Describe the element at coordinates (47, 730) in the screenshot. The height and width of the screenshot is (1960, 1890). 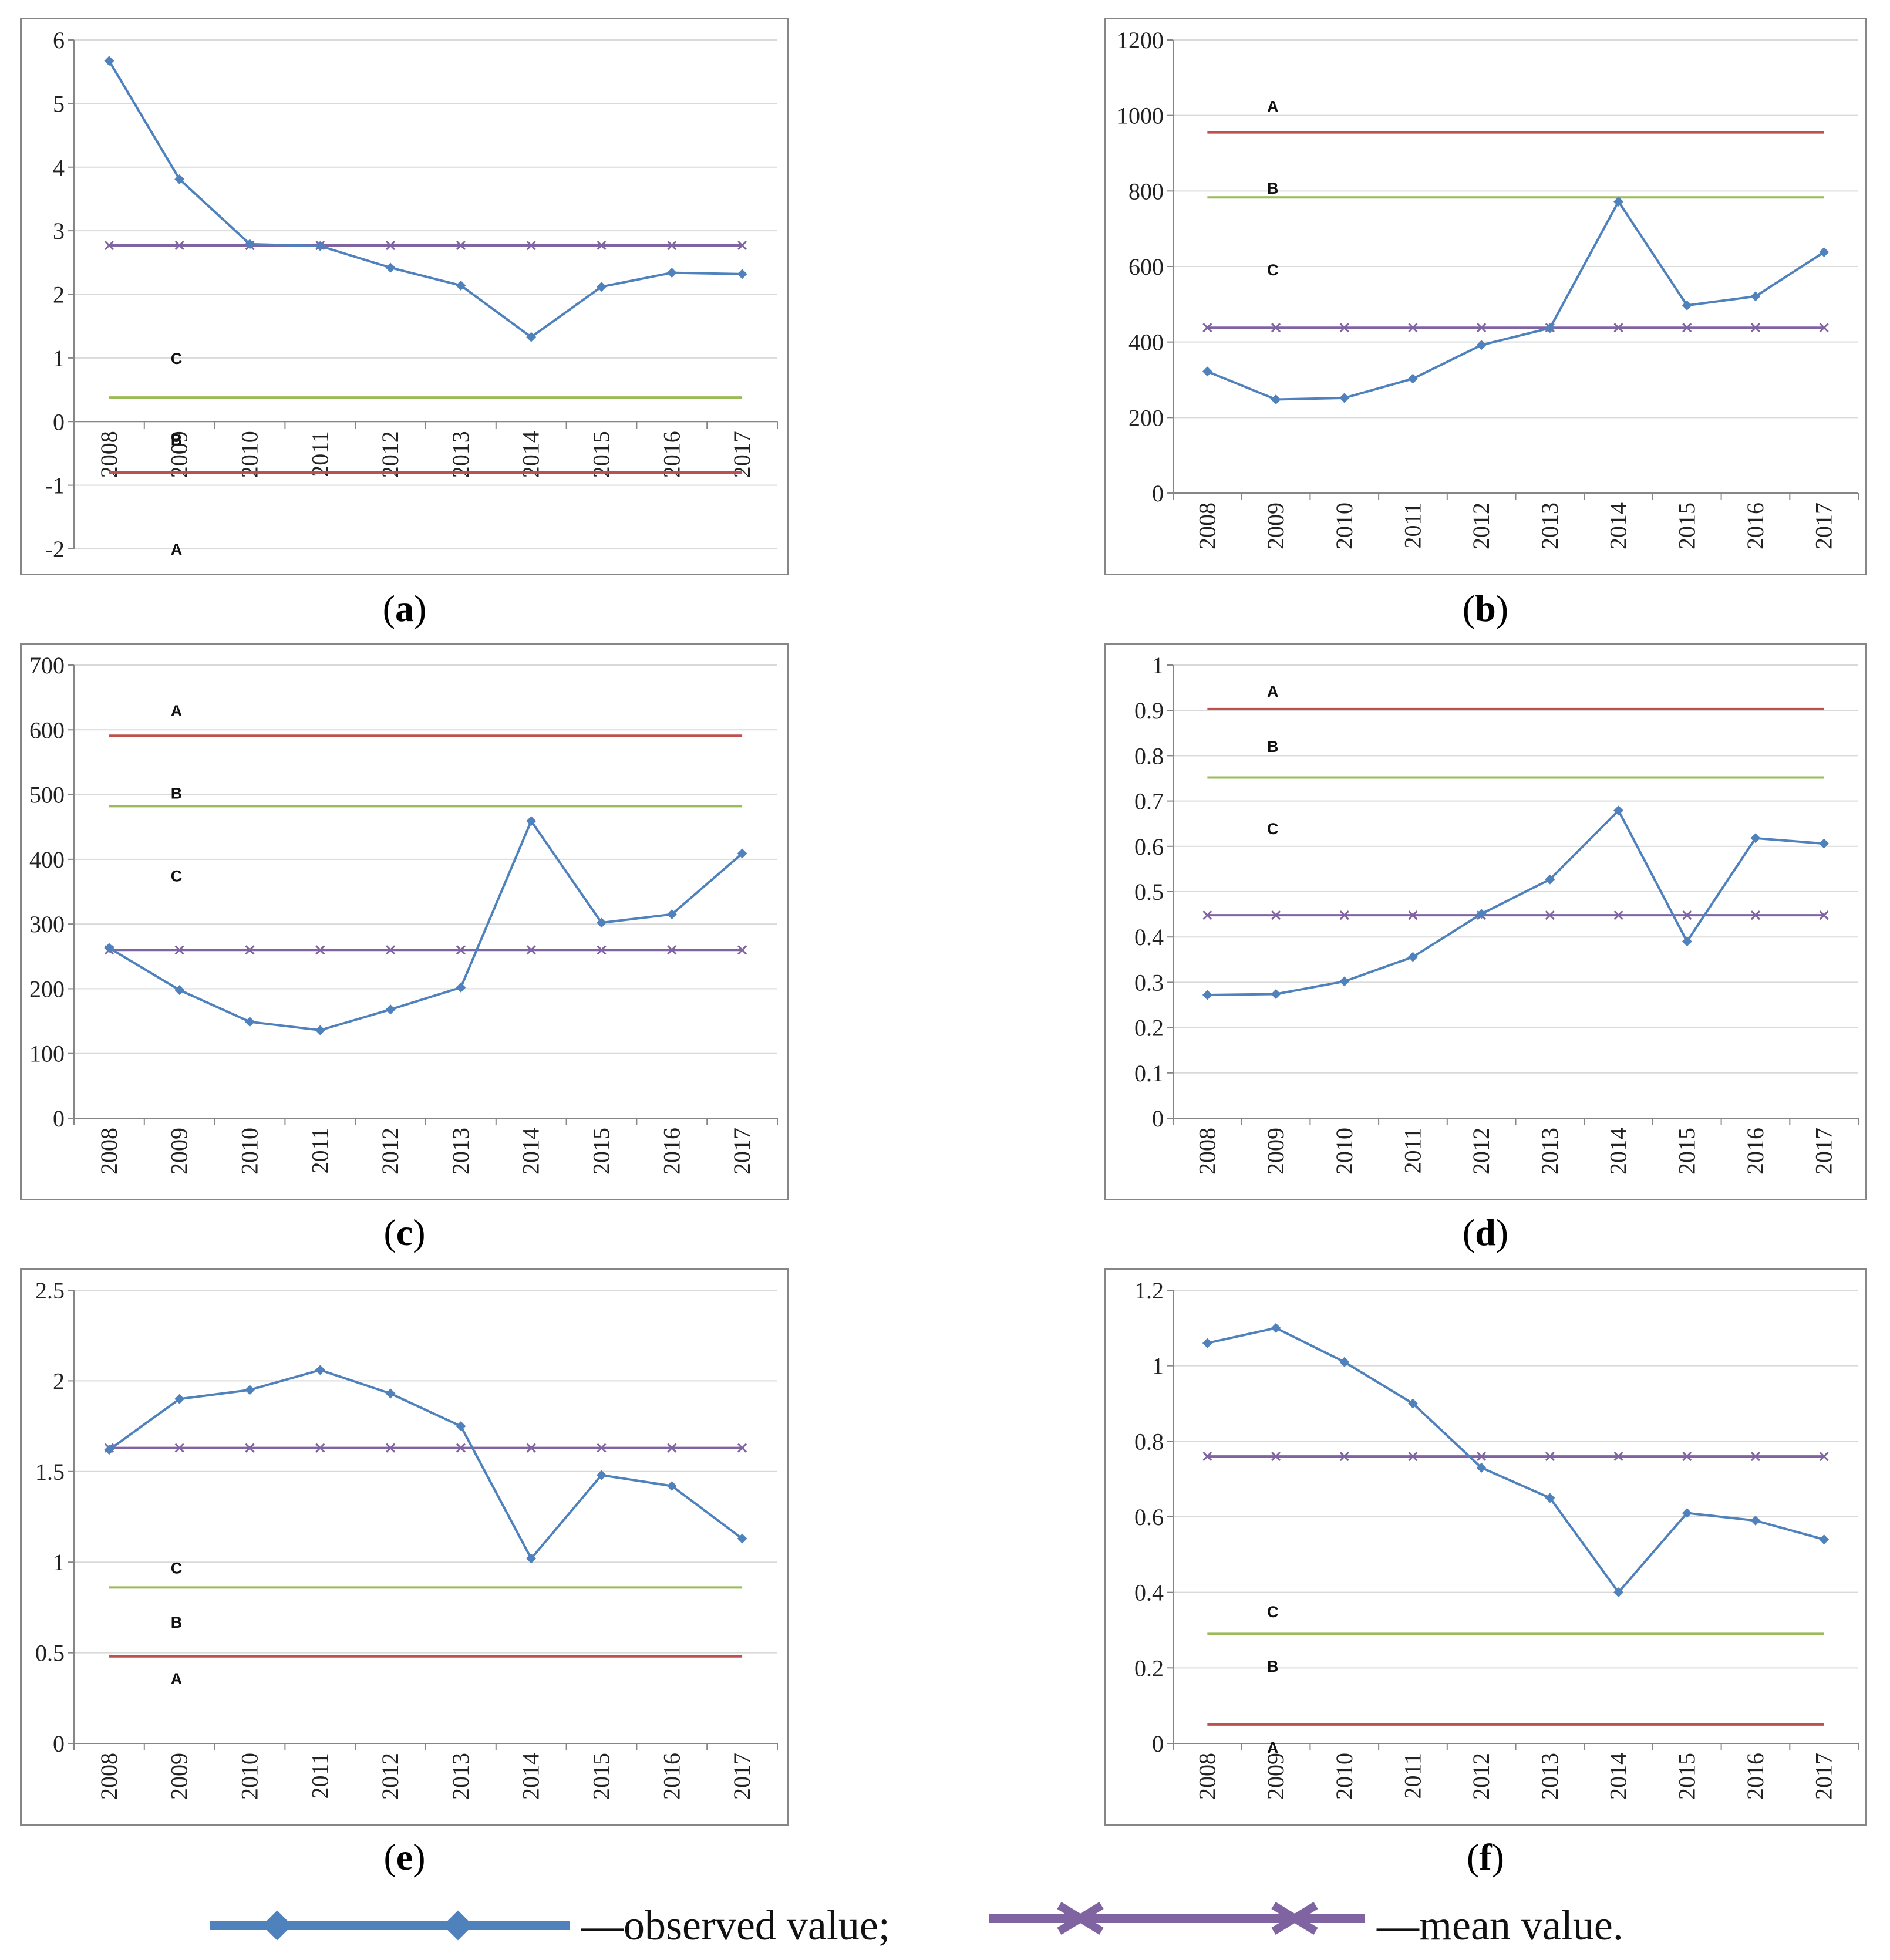
I see `y-tick-label: 600` at that location.